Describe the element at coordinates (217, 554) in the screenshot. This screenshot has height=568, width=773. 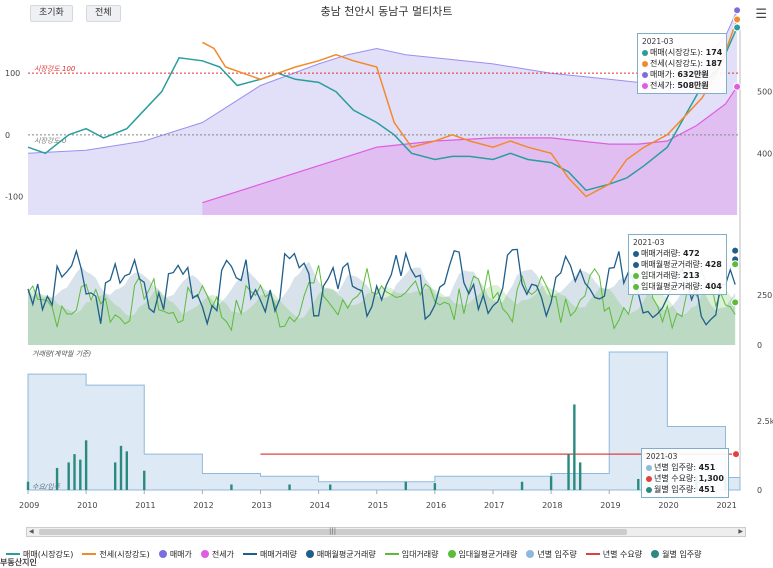
I see `legend-item: 전세가` at that location.